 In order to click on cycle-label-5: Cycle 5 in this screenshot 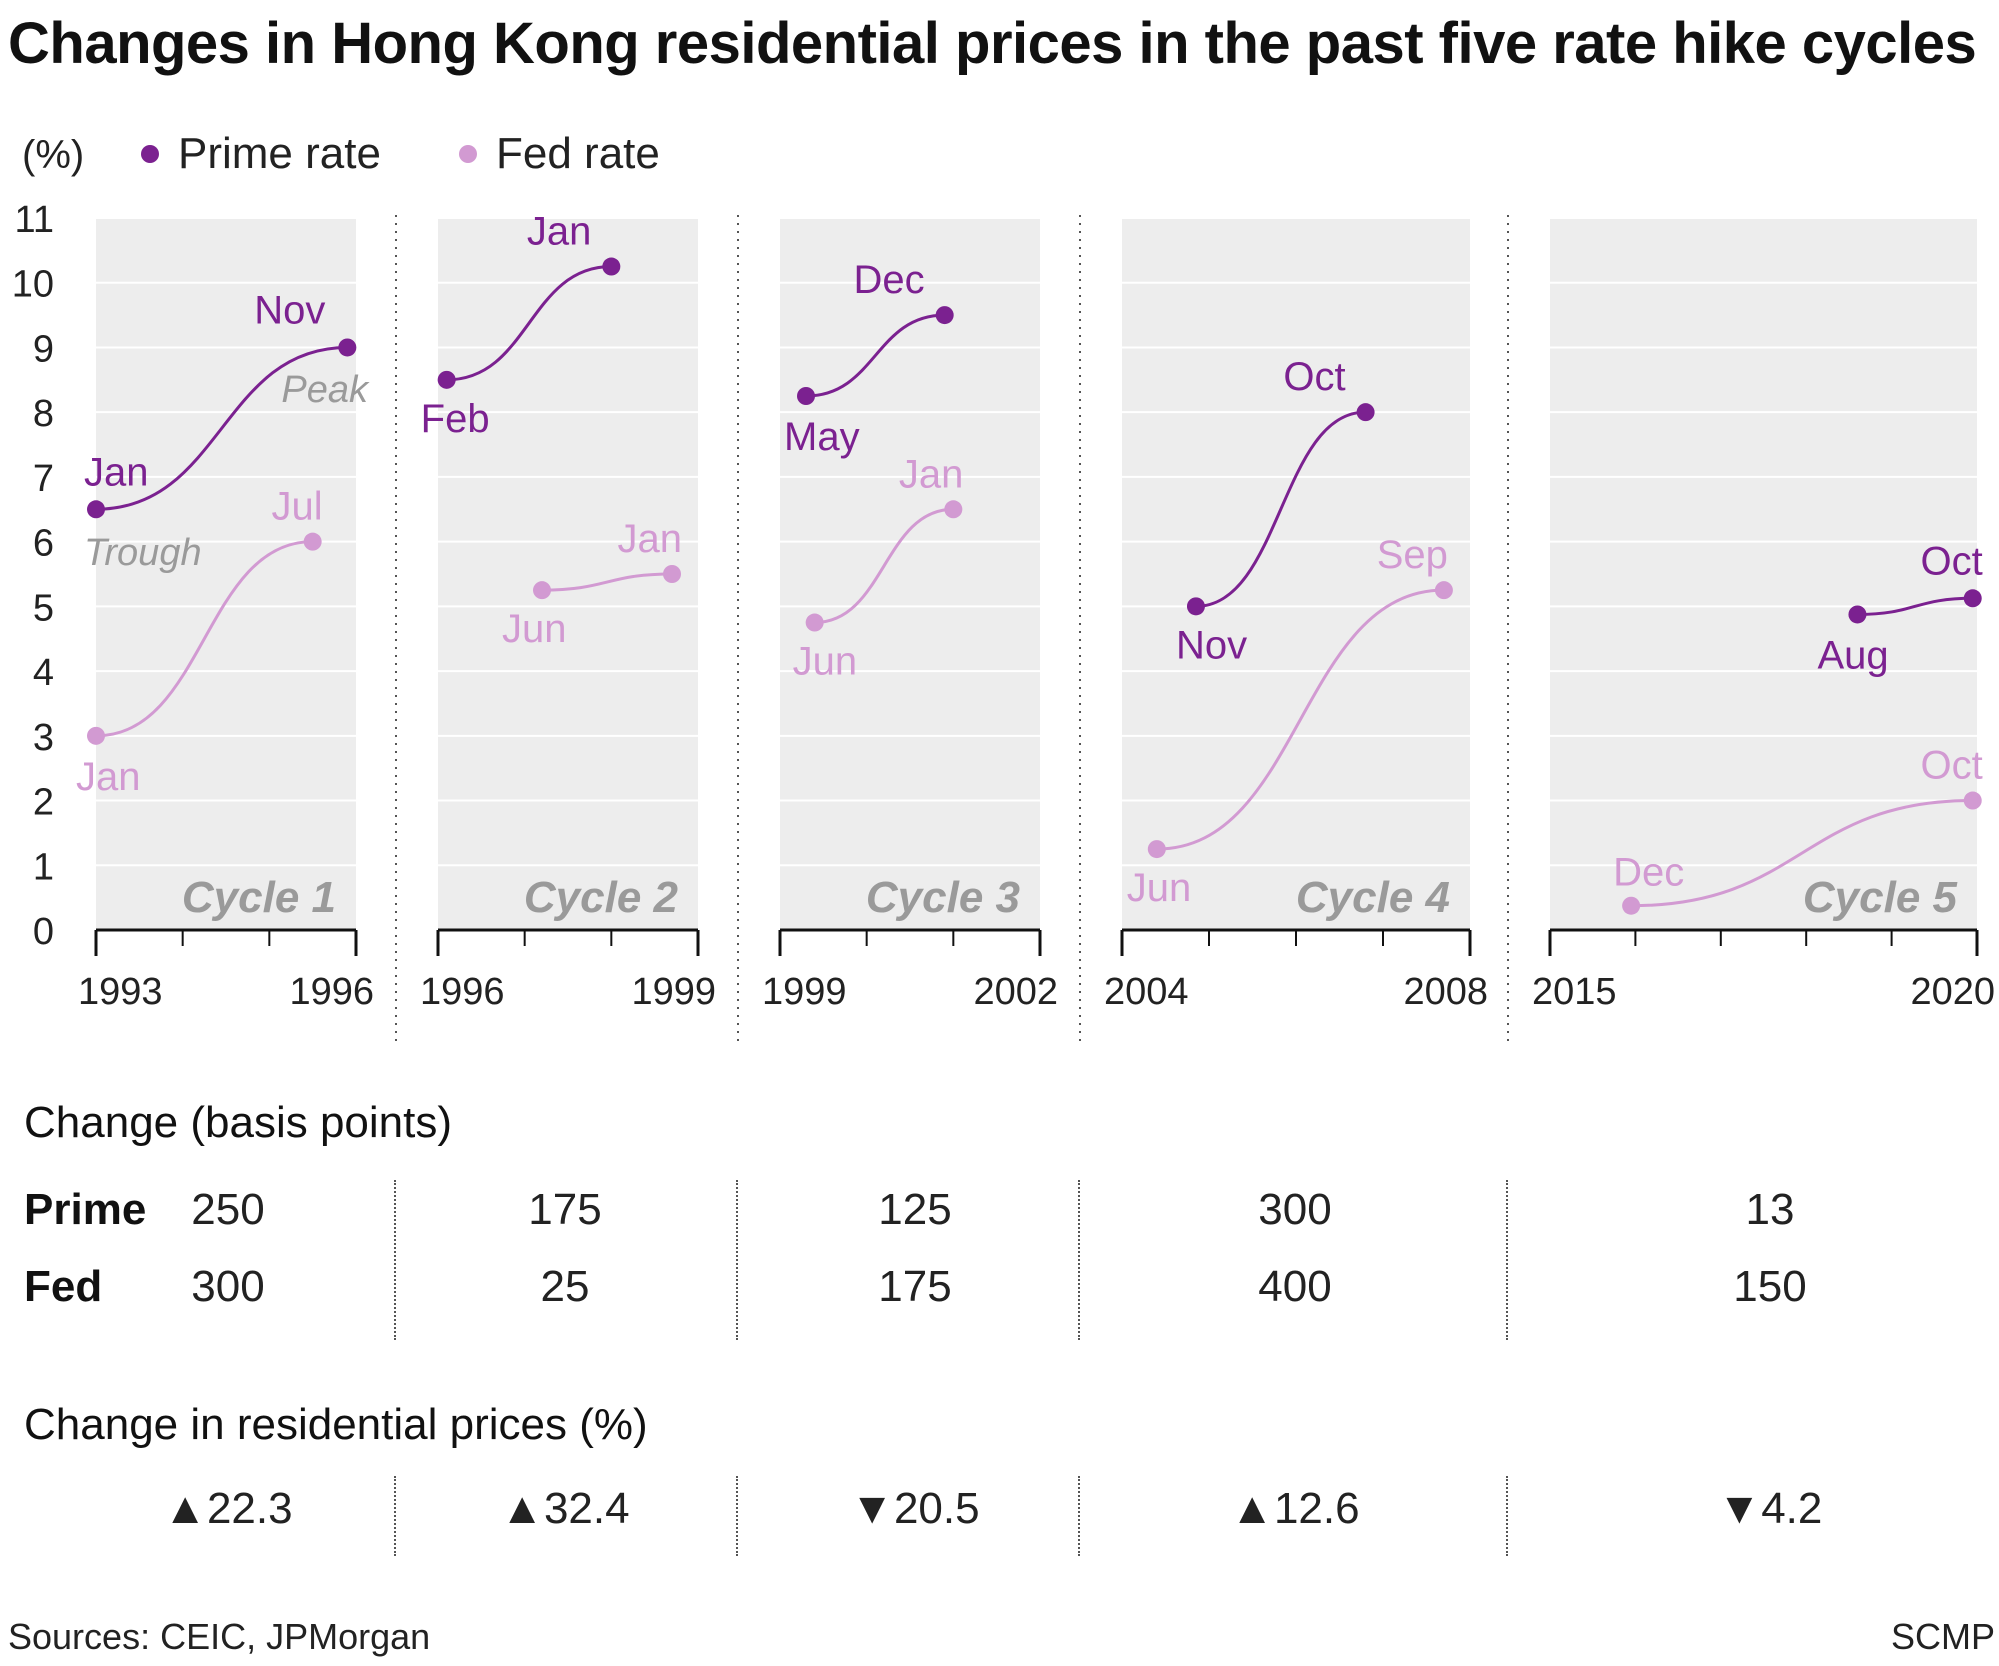, I will do `click(1880, 897)`.